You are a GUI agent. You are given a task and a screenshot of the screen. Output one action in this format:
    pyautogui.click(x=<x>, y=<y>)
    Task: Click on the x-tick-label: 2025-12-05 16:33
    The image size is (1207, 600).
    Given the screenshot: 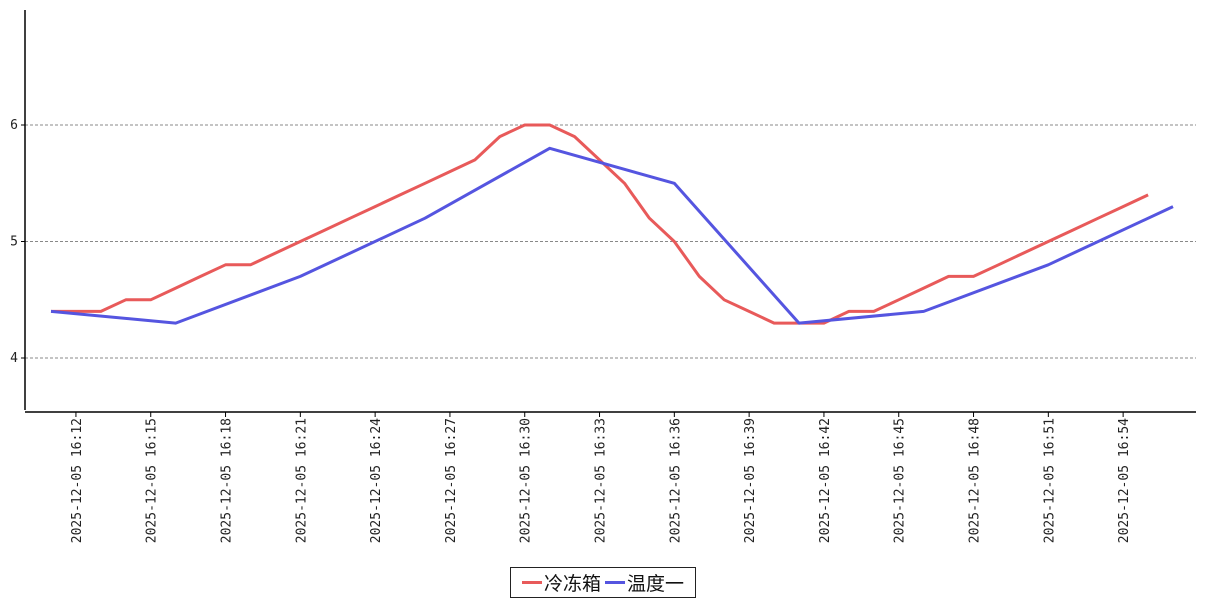 What is the action you would take?
    pyautogui.click(x=601, y=480)
    